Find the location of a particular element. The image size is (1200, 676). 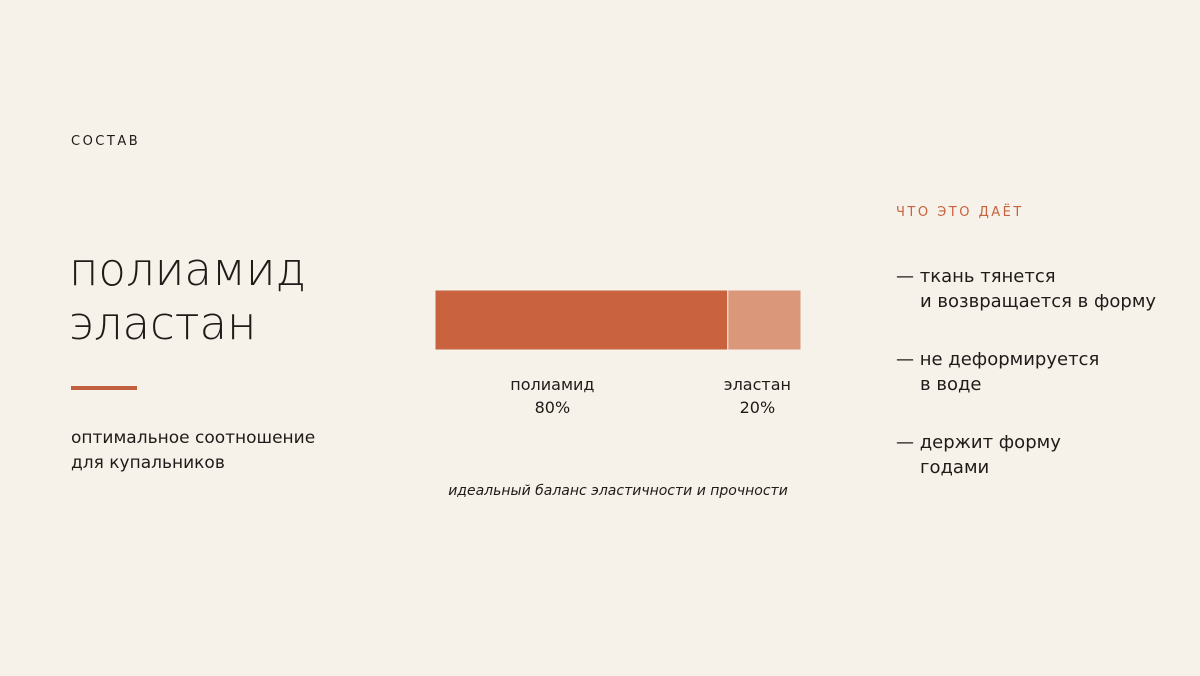

benefit-item: — держит форму годами is located at coordinates (1026, 455).